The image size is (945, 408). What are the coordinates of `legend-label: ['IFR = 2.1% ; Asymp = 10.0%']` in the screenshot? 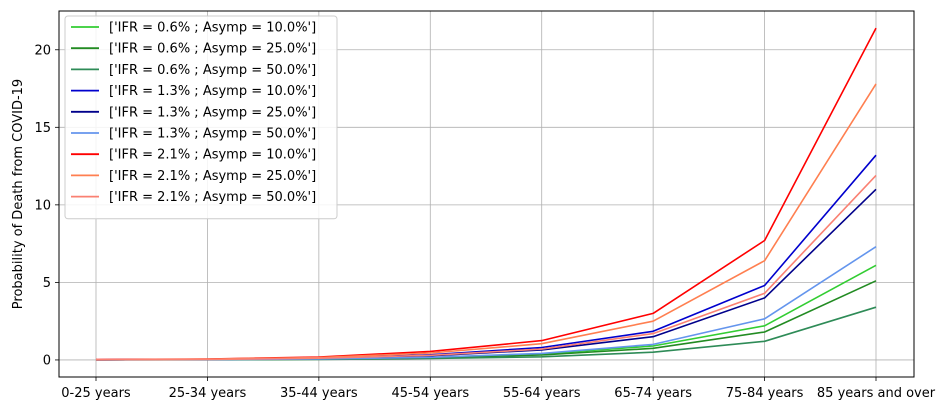 It's located at (212, 155).